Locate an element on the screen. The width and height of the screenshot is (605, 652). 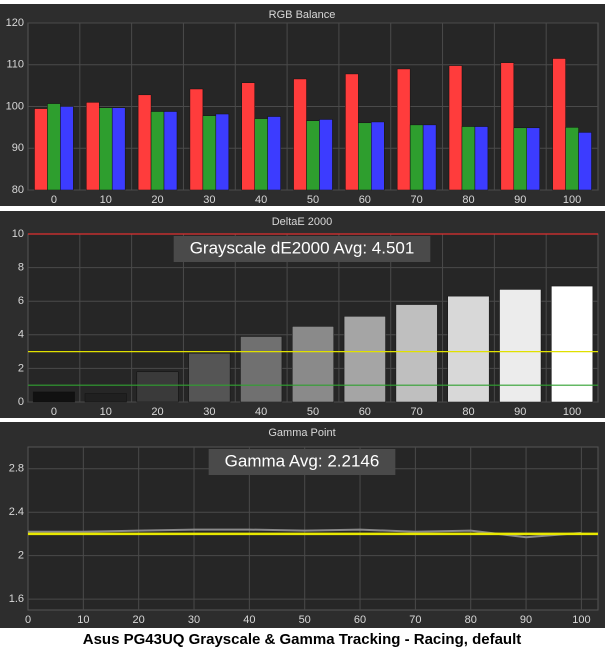
y-tick-label: 4 is located at coordinates (21, 335).